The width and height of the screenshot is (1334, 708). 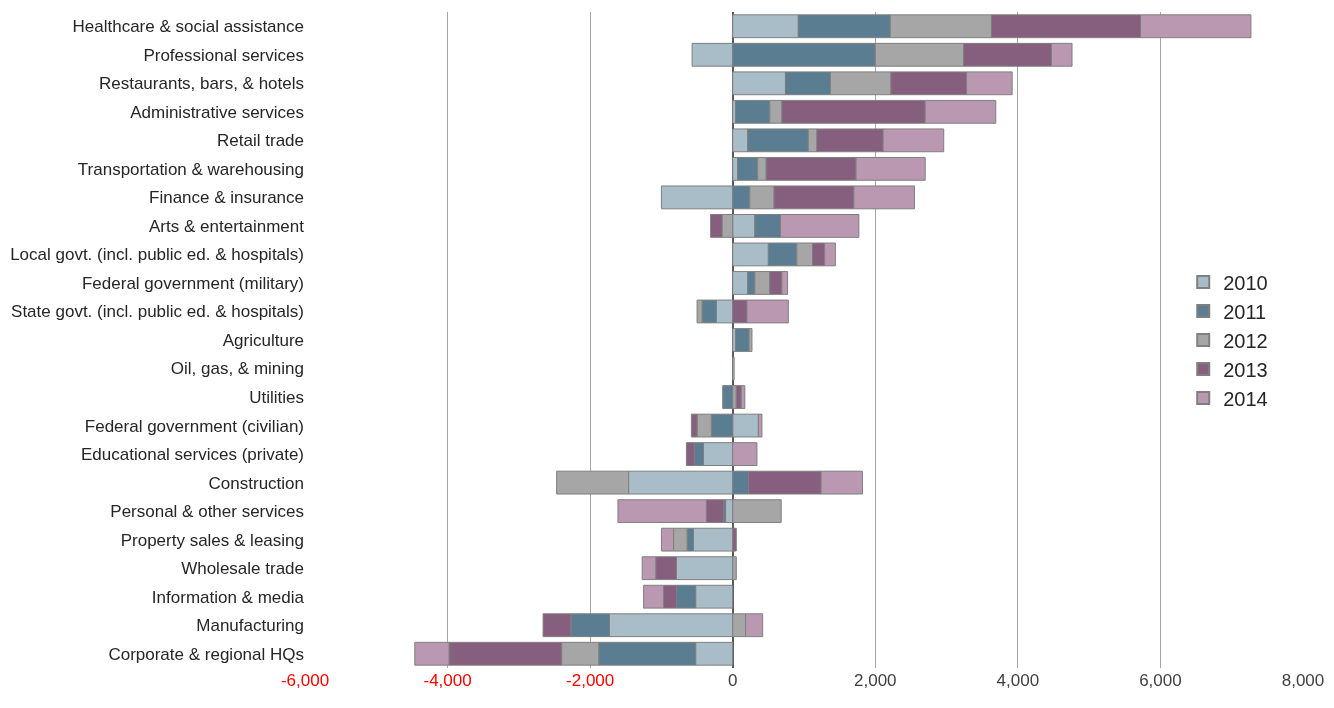 I want to click on y-tick-label: Wholesale trade, so click(x=242, y=569).